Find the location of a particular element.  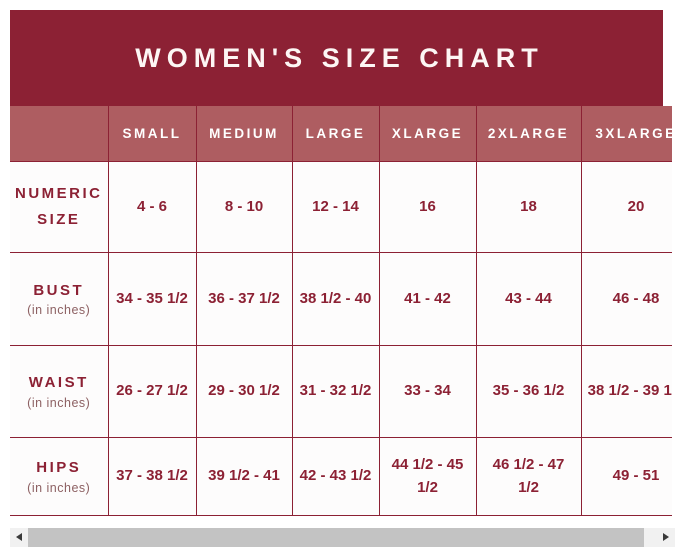

row-label-numeric-size: NUMERIC SIZE is located at coordinates (59, 206).